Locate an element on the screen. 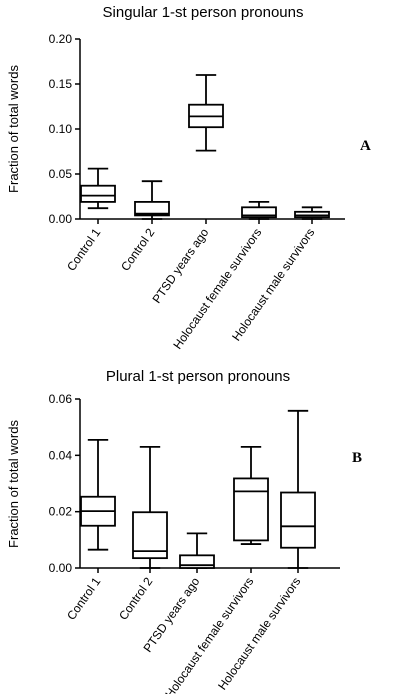  boxes-a is located at coordinates (205, 147).